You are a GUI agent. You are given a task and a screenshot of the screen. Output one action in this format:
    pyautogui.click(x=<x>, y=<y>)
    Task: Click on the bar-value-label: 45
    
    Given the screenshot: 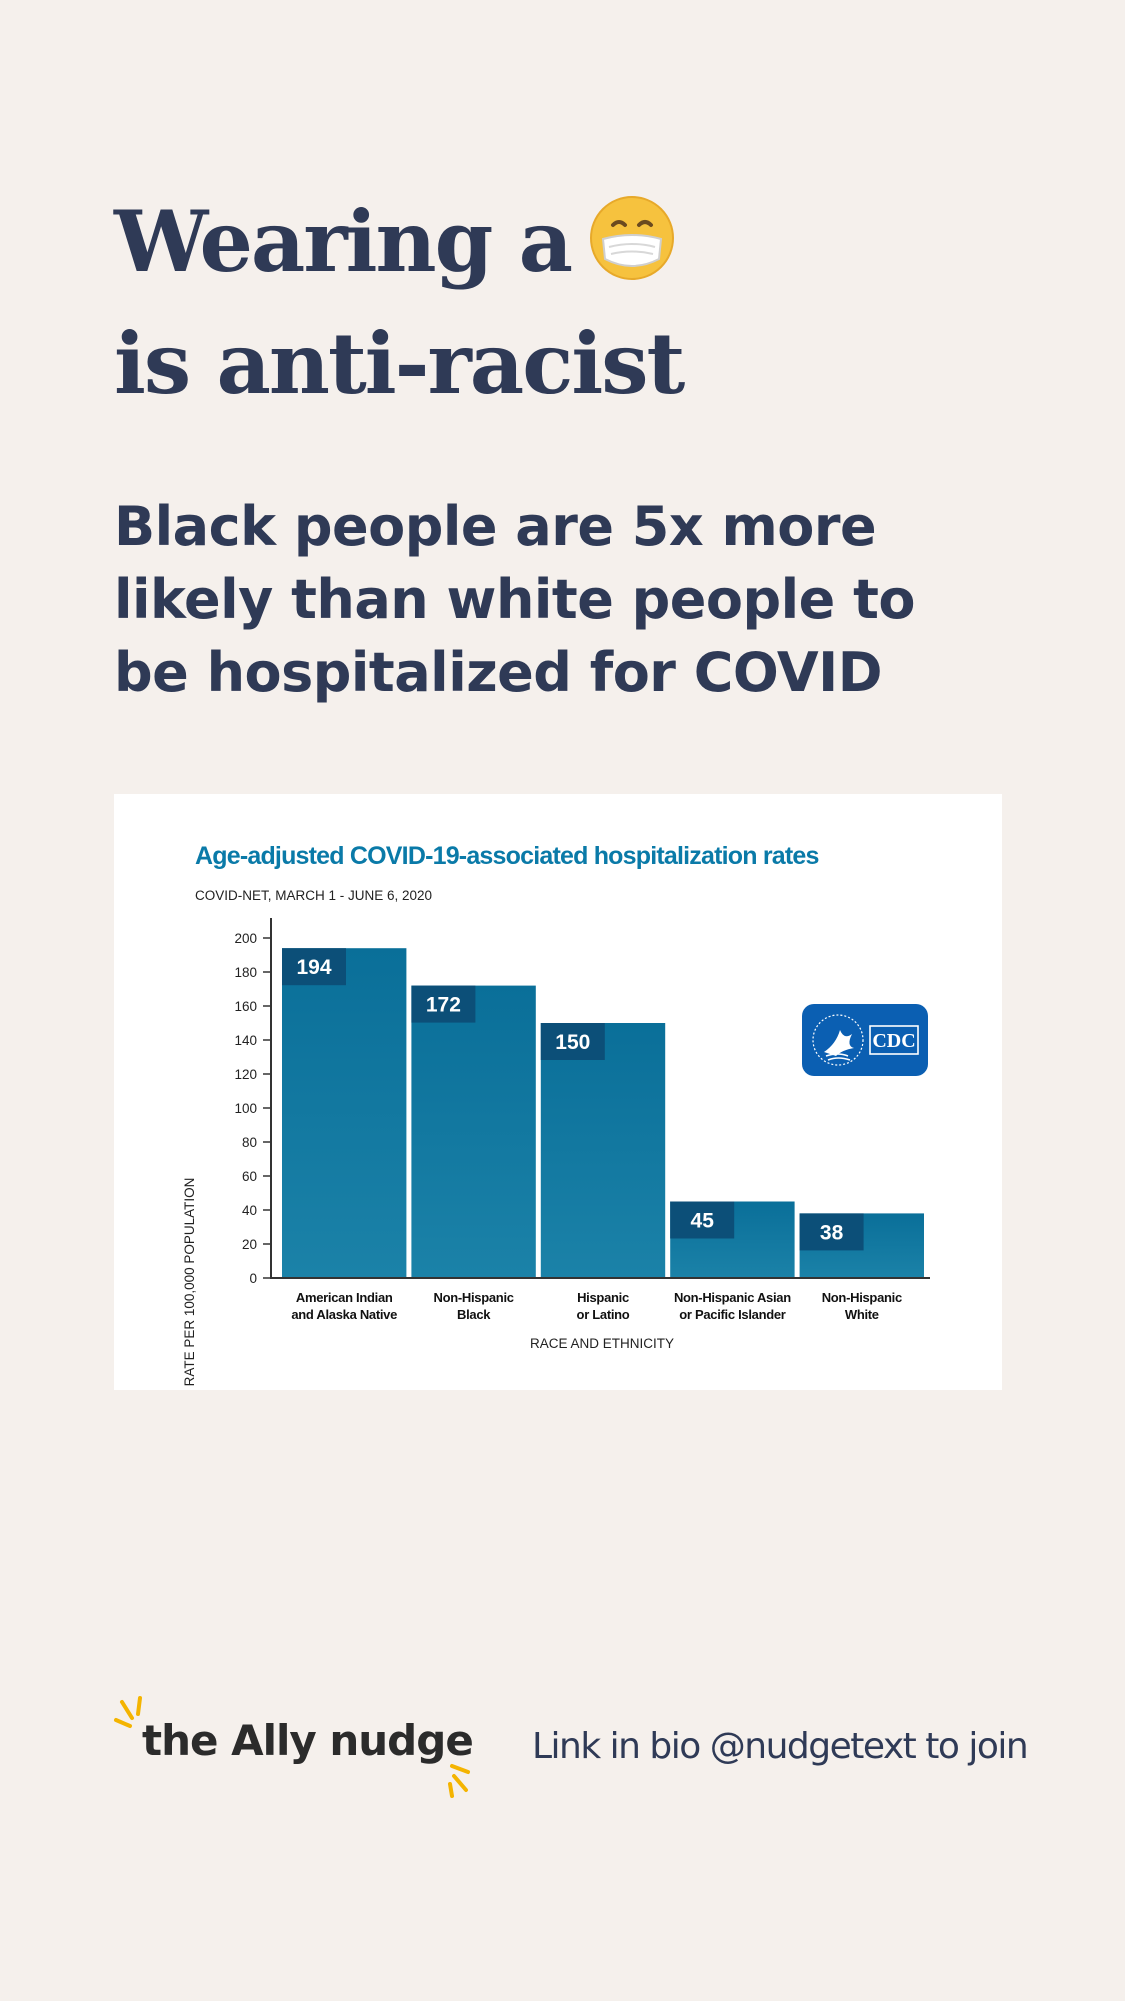 What is the action you would take?
    pyautogui.click(x=703, y=1221)
    